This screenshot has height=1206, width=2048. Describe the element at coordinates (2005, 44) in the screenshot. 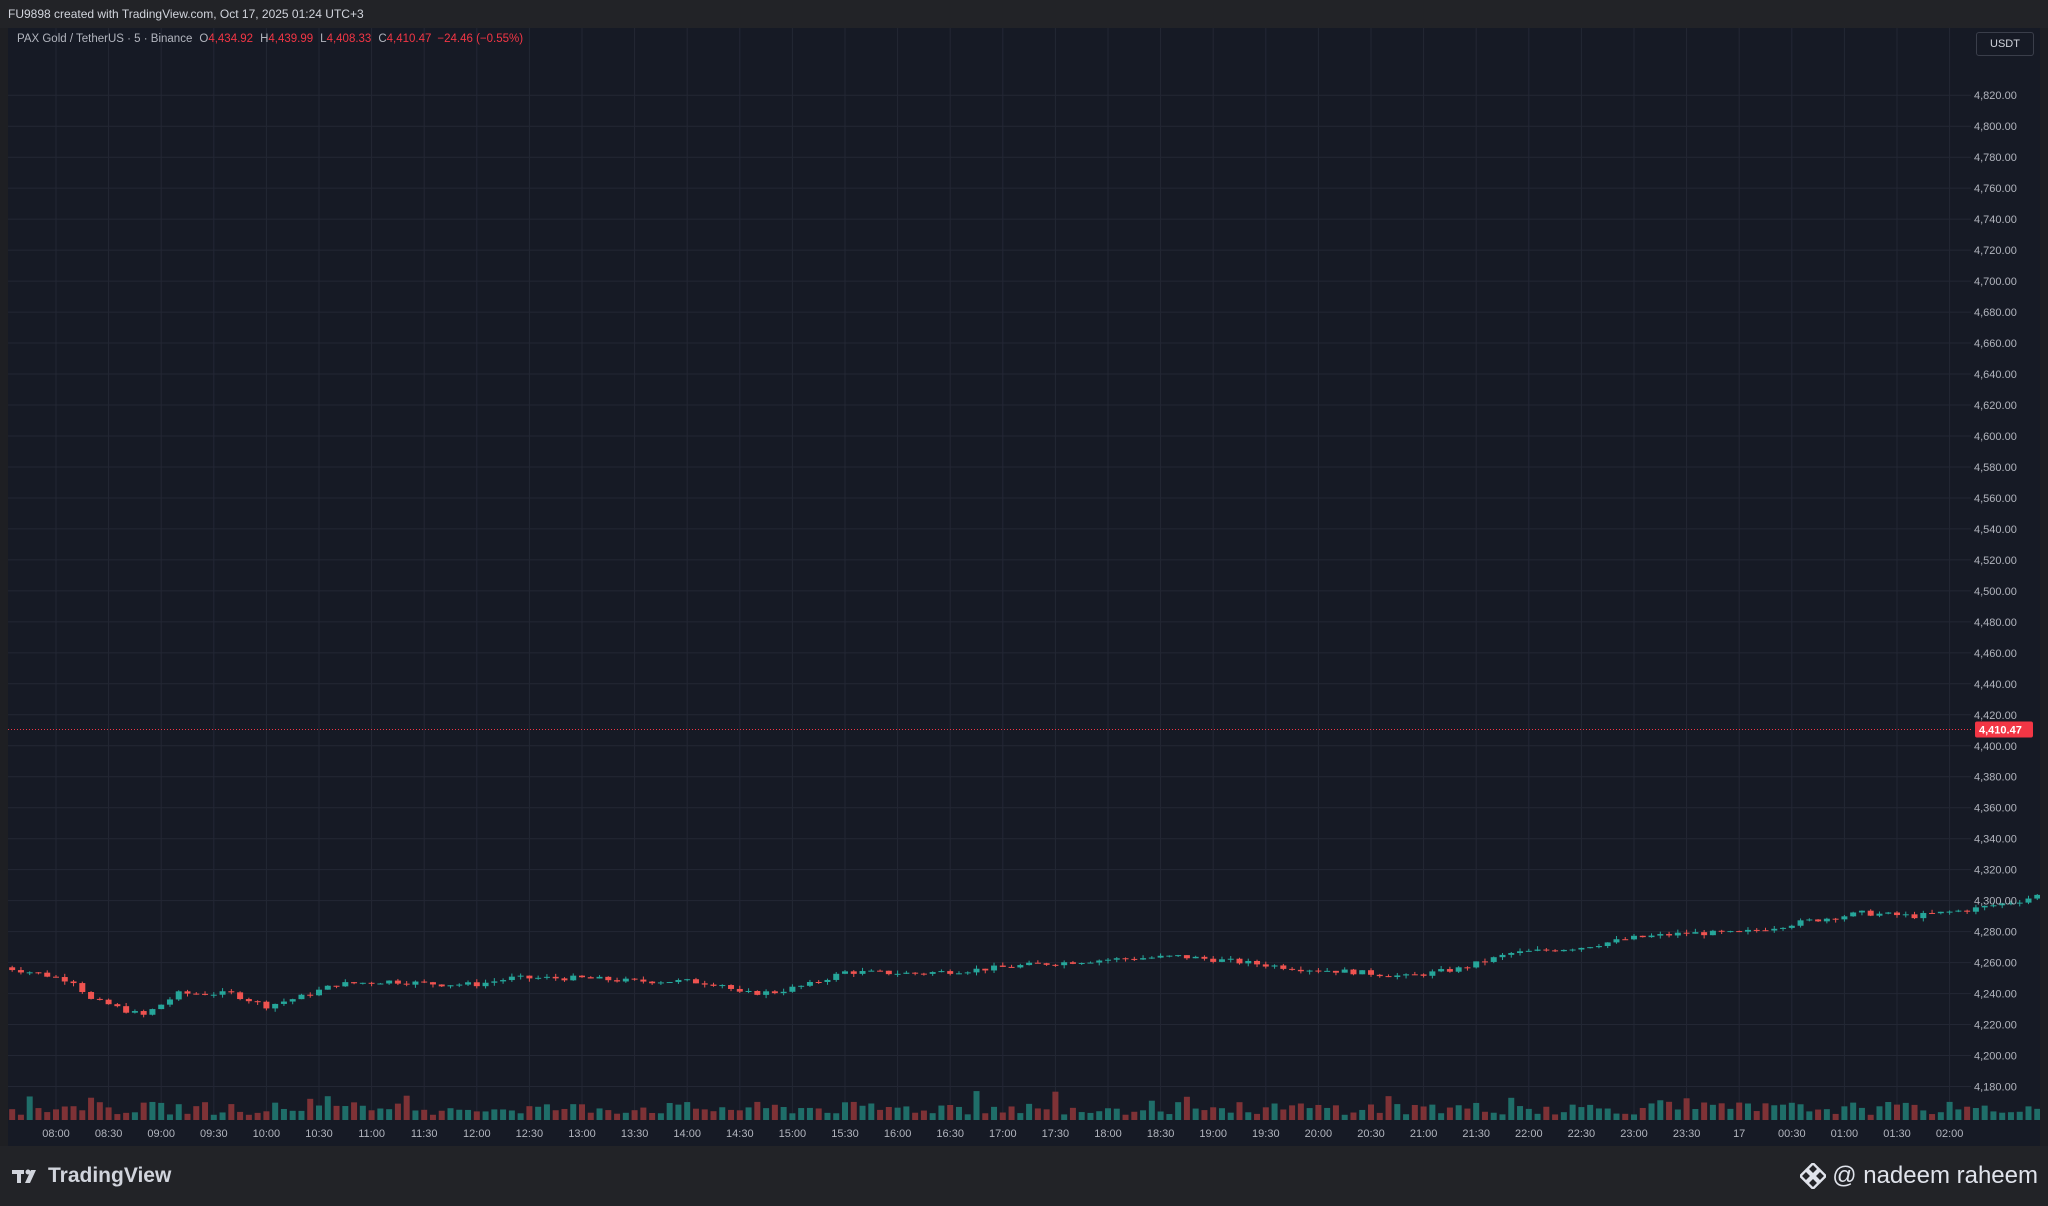

I see `currency-button: USDT` at that location.